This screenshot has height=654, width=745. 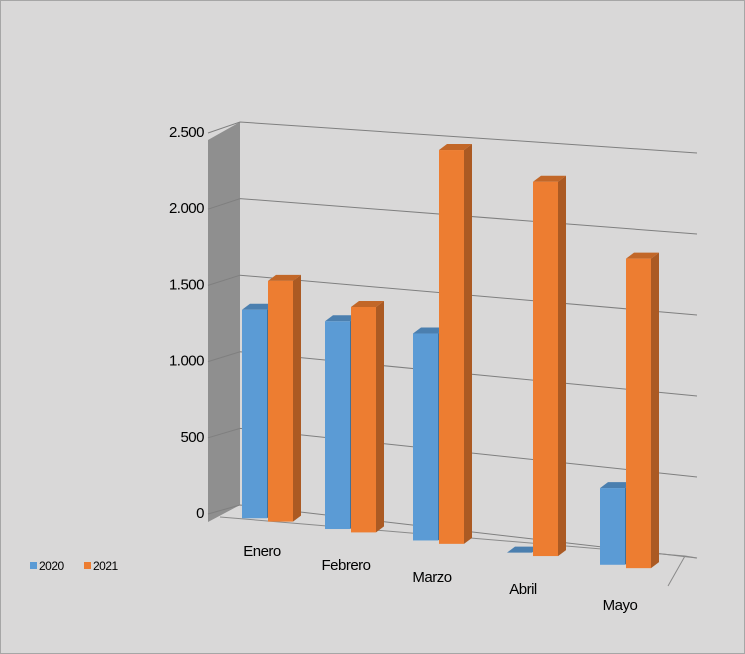 What do you see at coordinates (186, 132) in the screenshot?
I see `y-tick-label: 2.500` at bounding box center [186, 132].